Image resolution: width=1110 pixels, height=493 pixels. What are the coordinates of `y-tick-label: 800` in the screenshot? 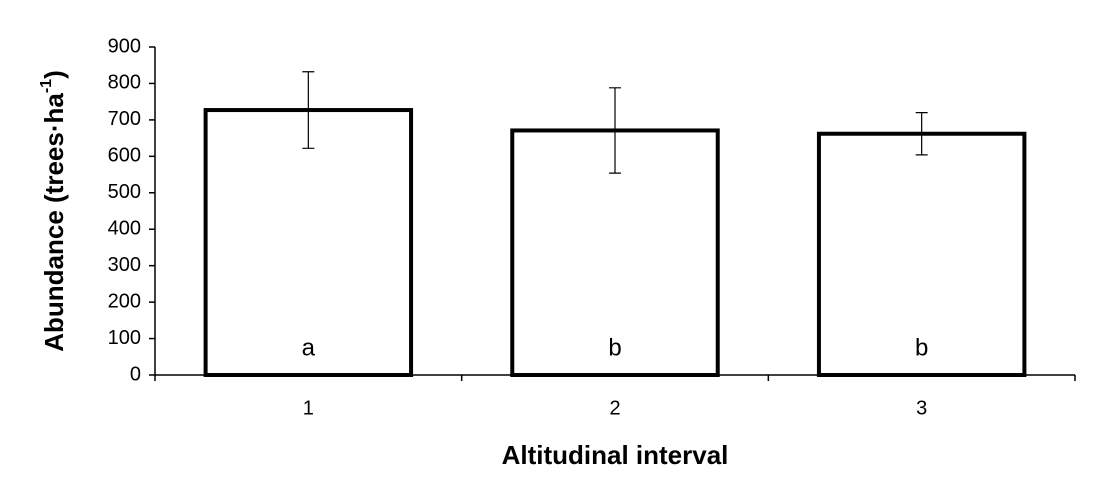 It's located at (124, 83).